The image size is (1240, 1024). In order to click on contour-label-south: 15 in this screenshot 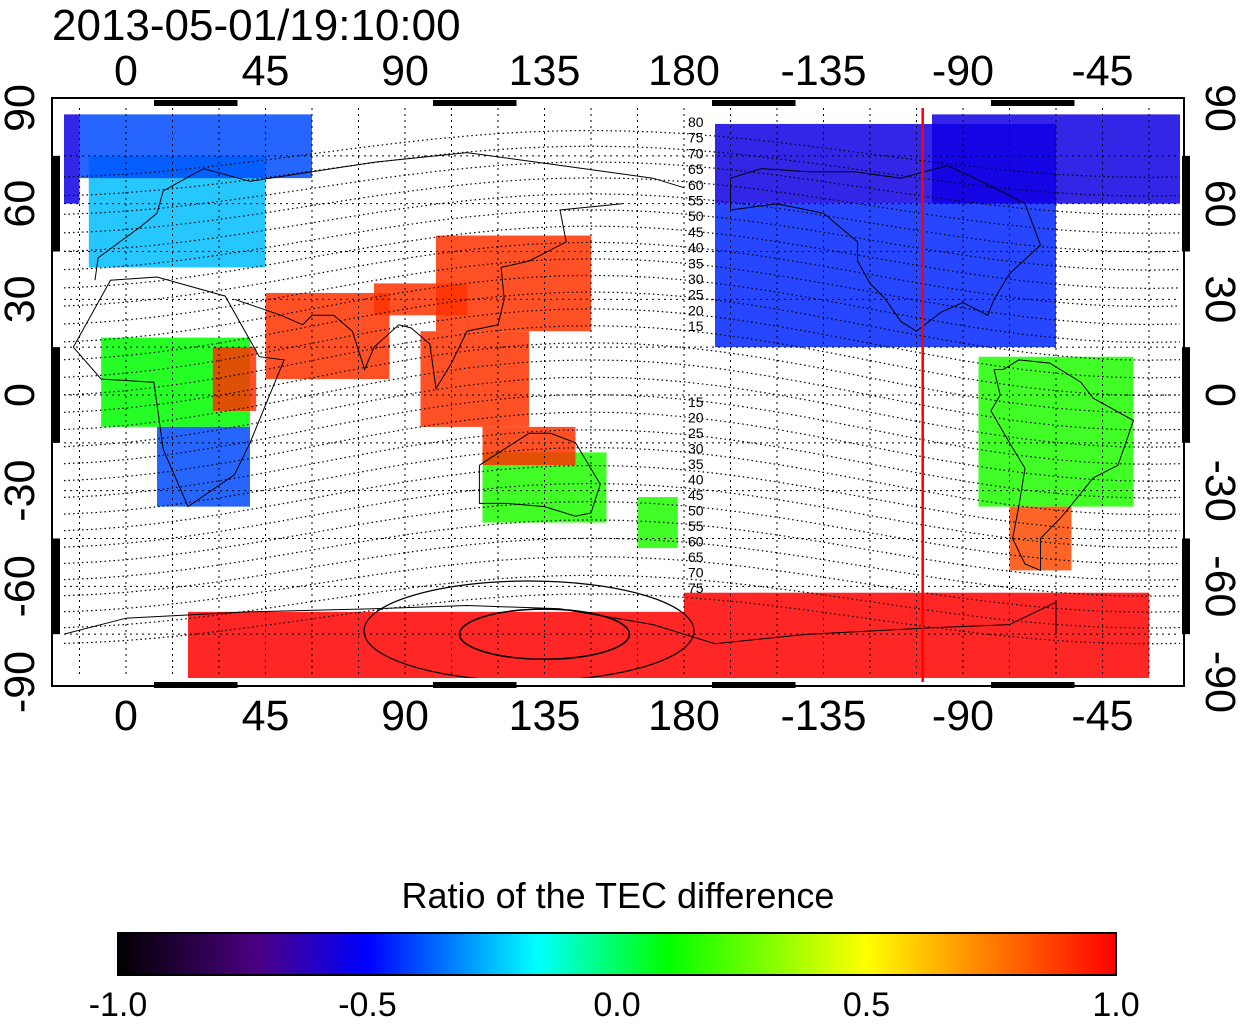, I will do `click(696, 402)`.